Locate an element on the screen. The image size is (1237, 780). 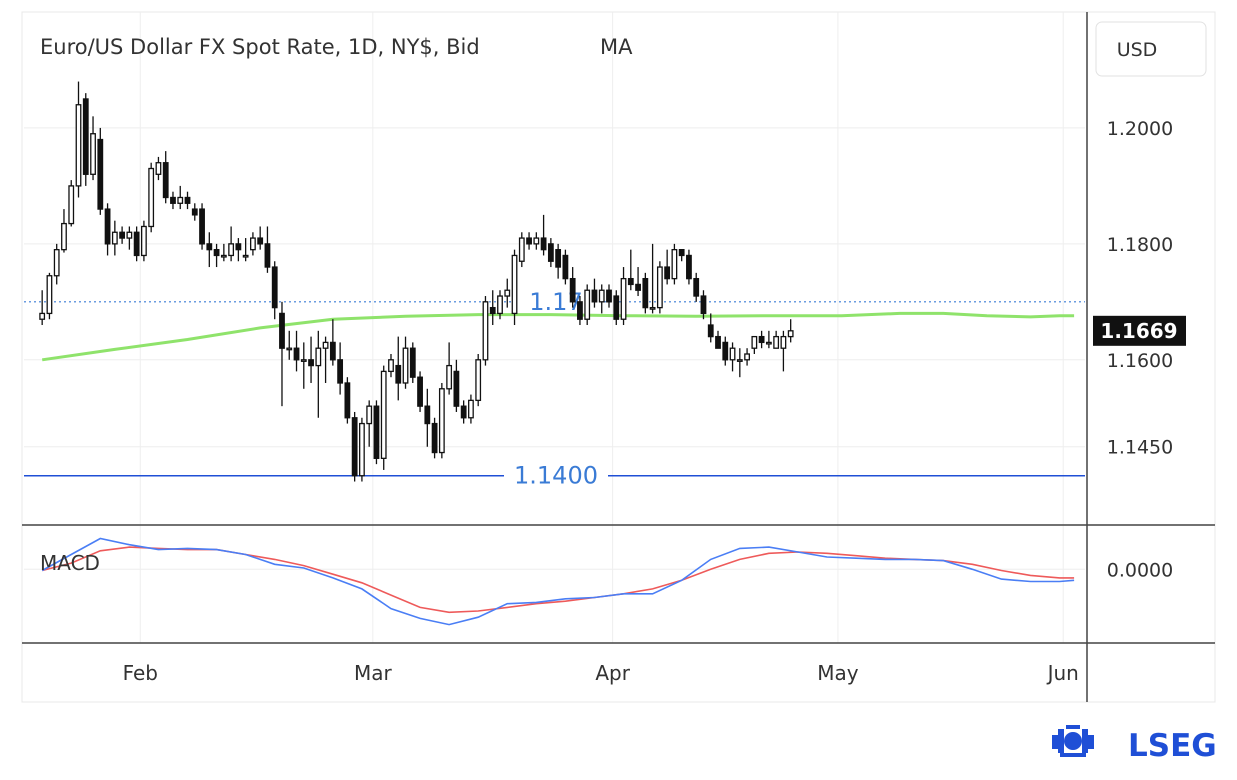
price-axis-labels: 1.2000 1.1800 1.1600 1.1450 is located at coordinates (1140, 288).